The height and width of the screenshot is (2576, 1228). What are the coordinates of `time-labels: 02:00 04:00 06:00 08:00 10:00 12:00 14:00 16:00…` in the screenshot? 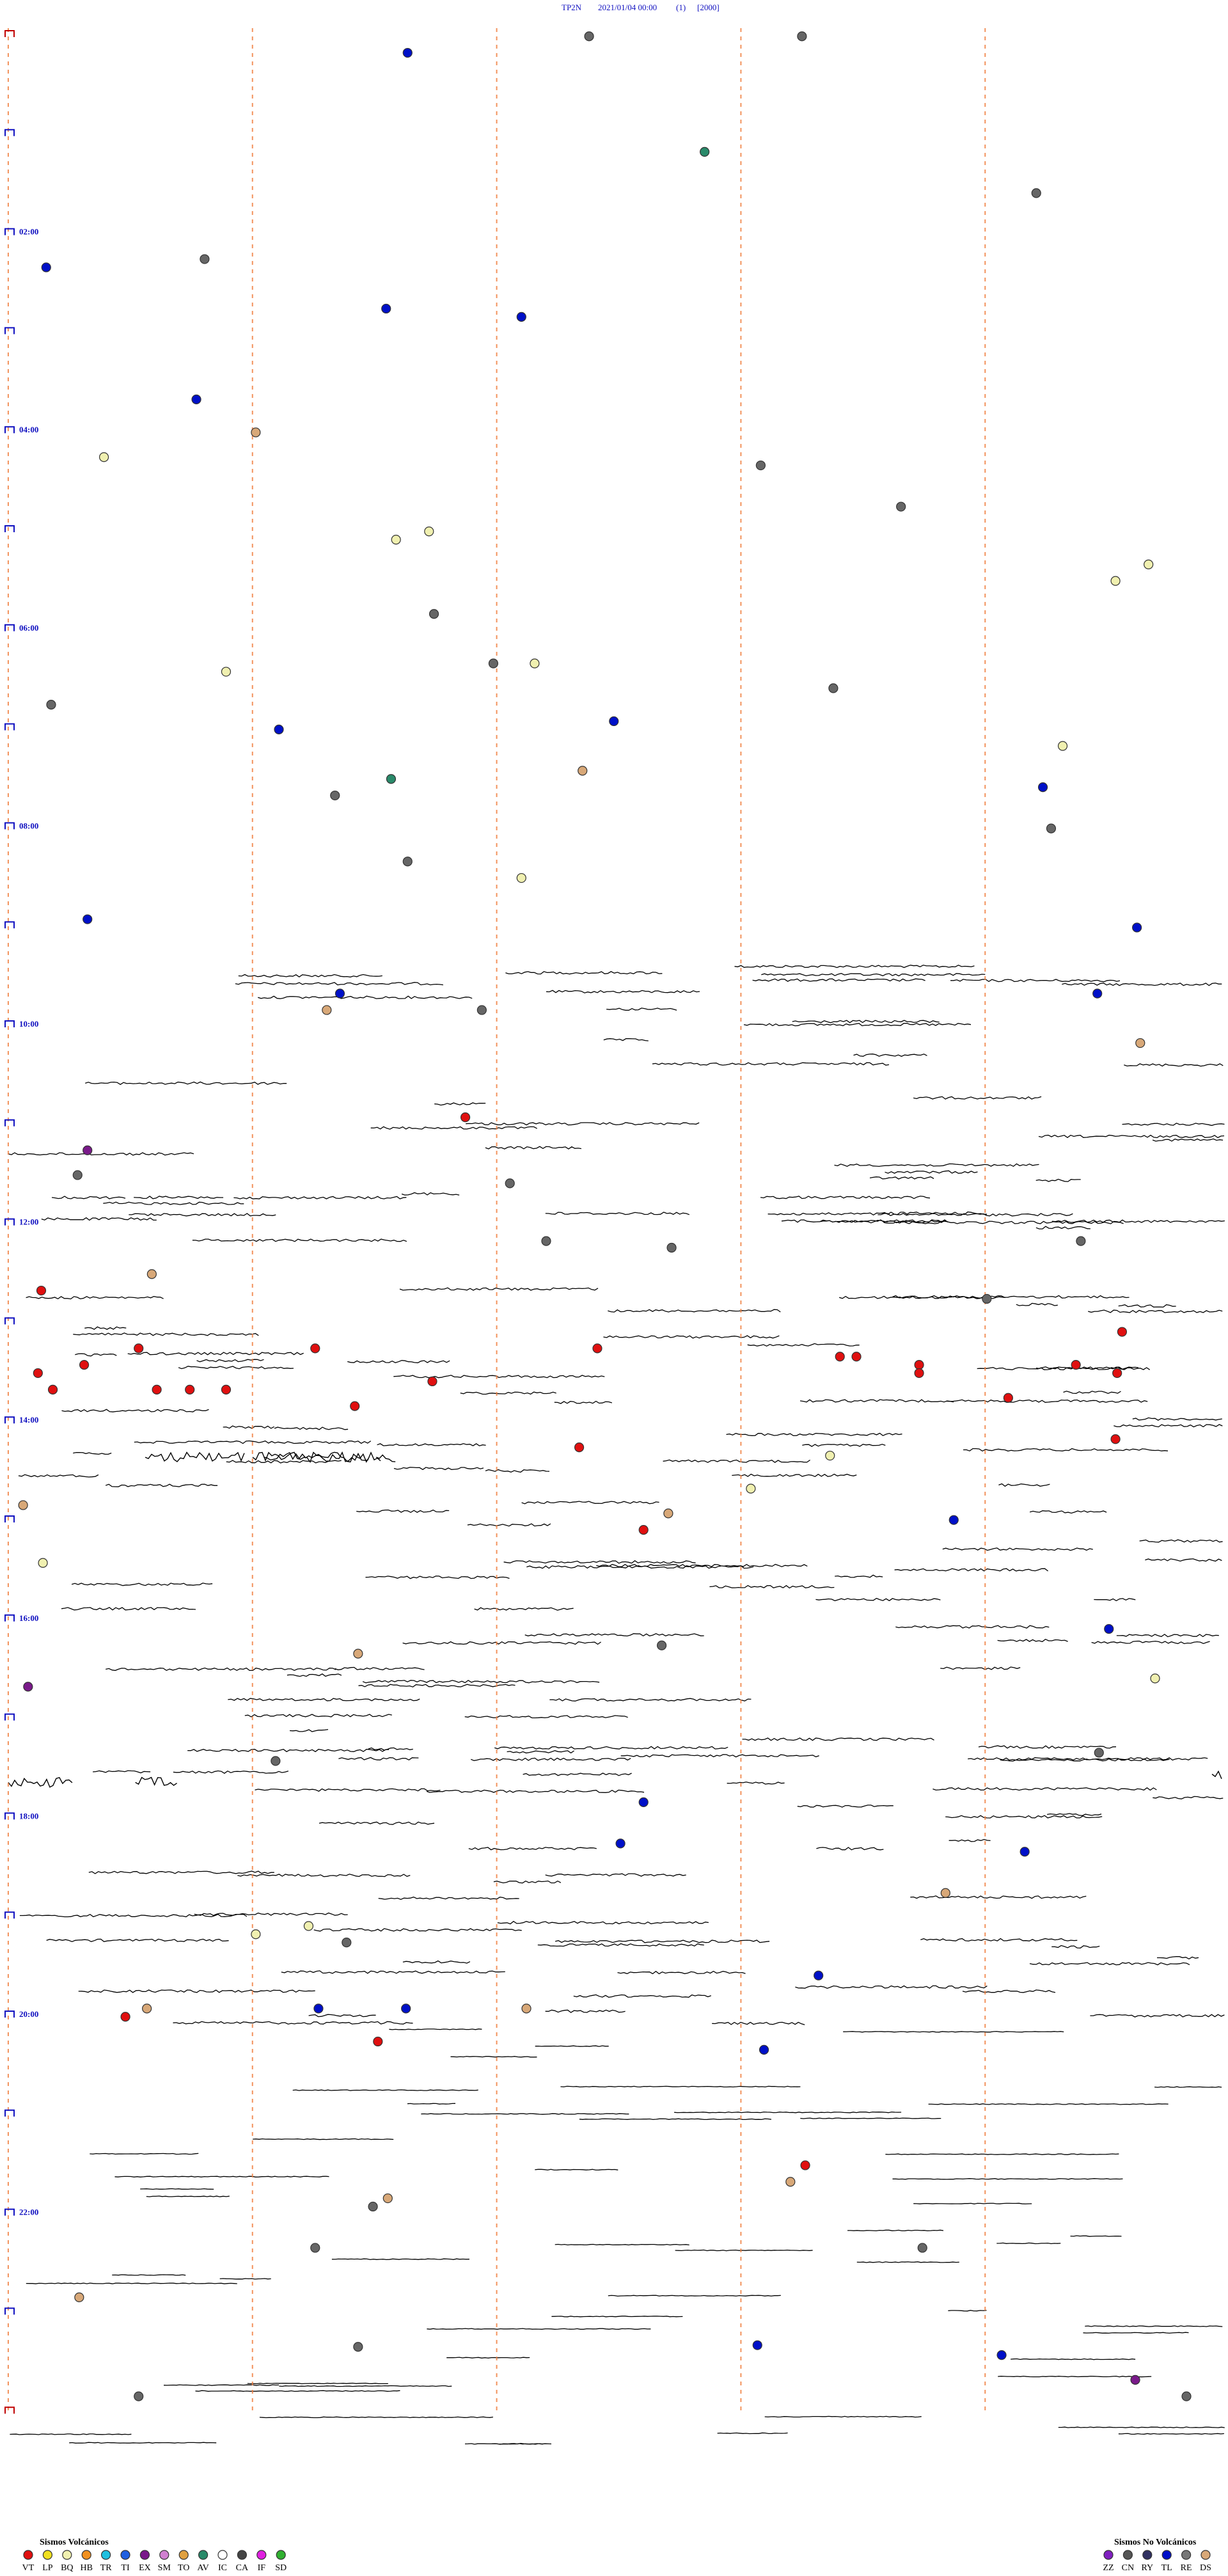 It's located at (28, 1222).